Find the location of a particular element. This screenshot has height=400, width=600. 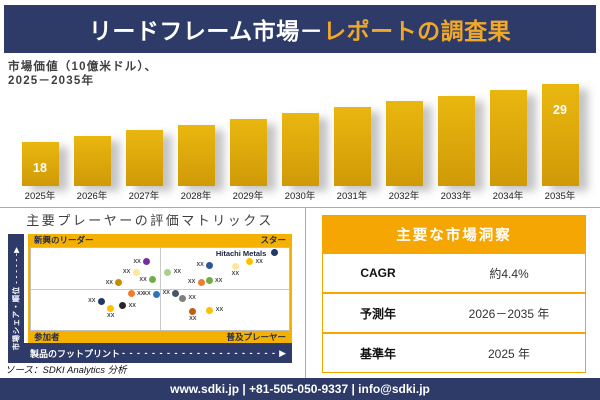

right-arrow-icon: ▶ is located at coordinates (282, 352).